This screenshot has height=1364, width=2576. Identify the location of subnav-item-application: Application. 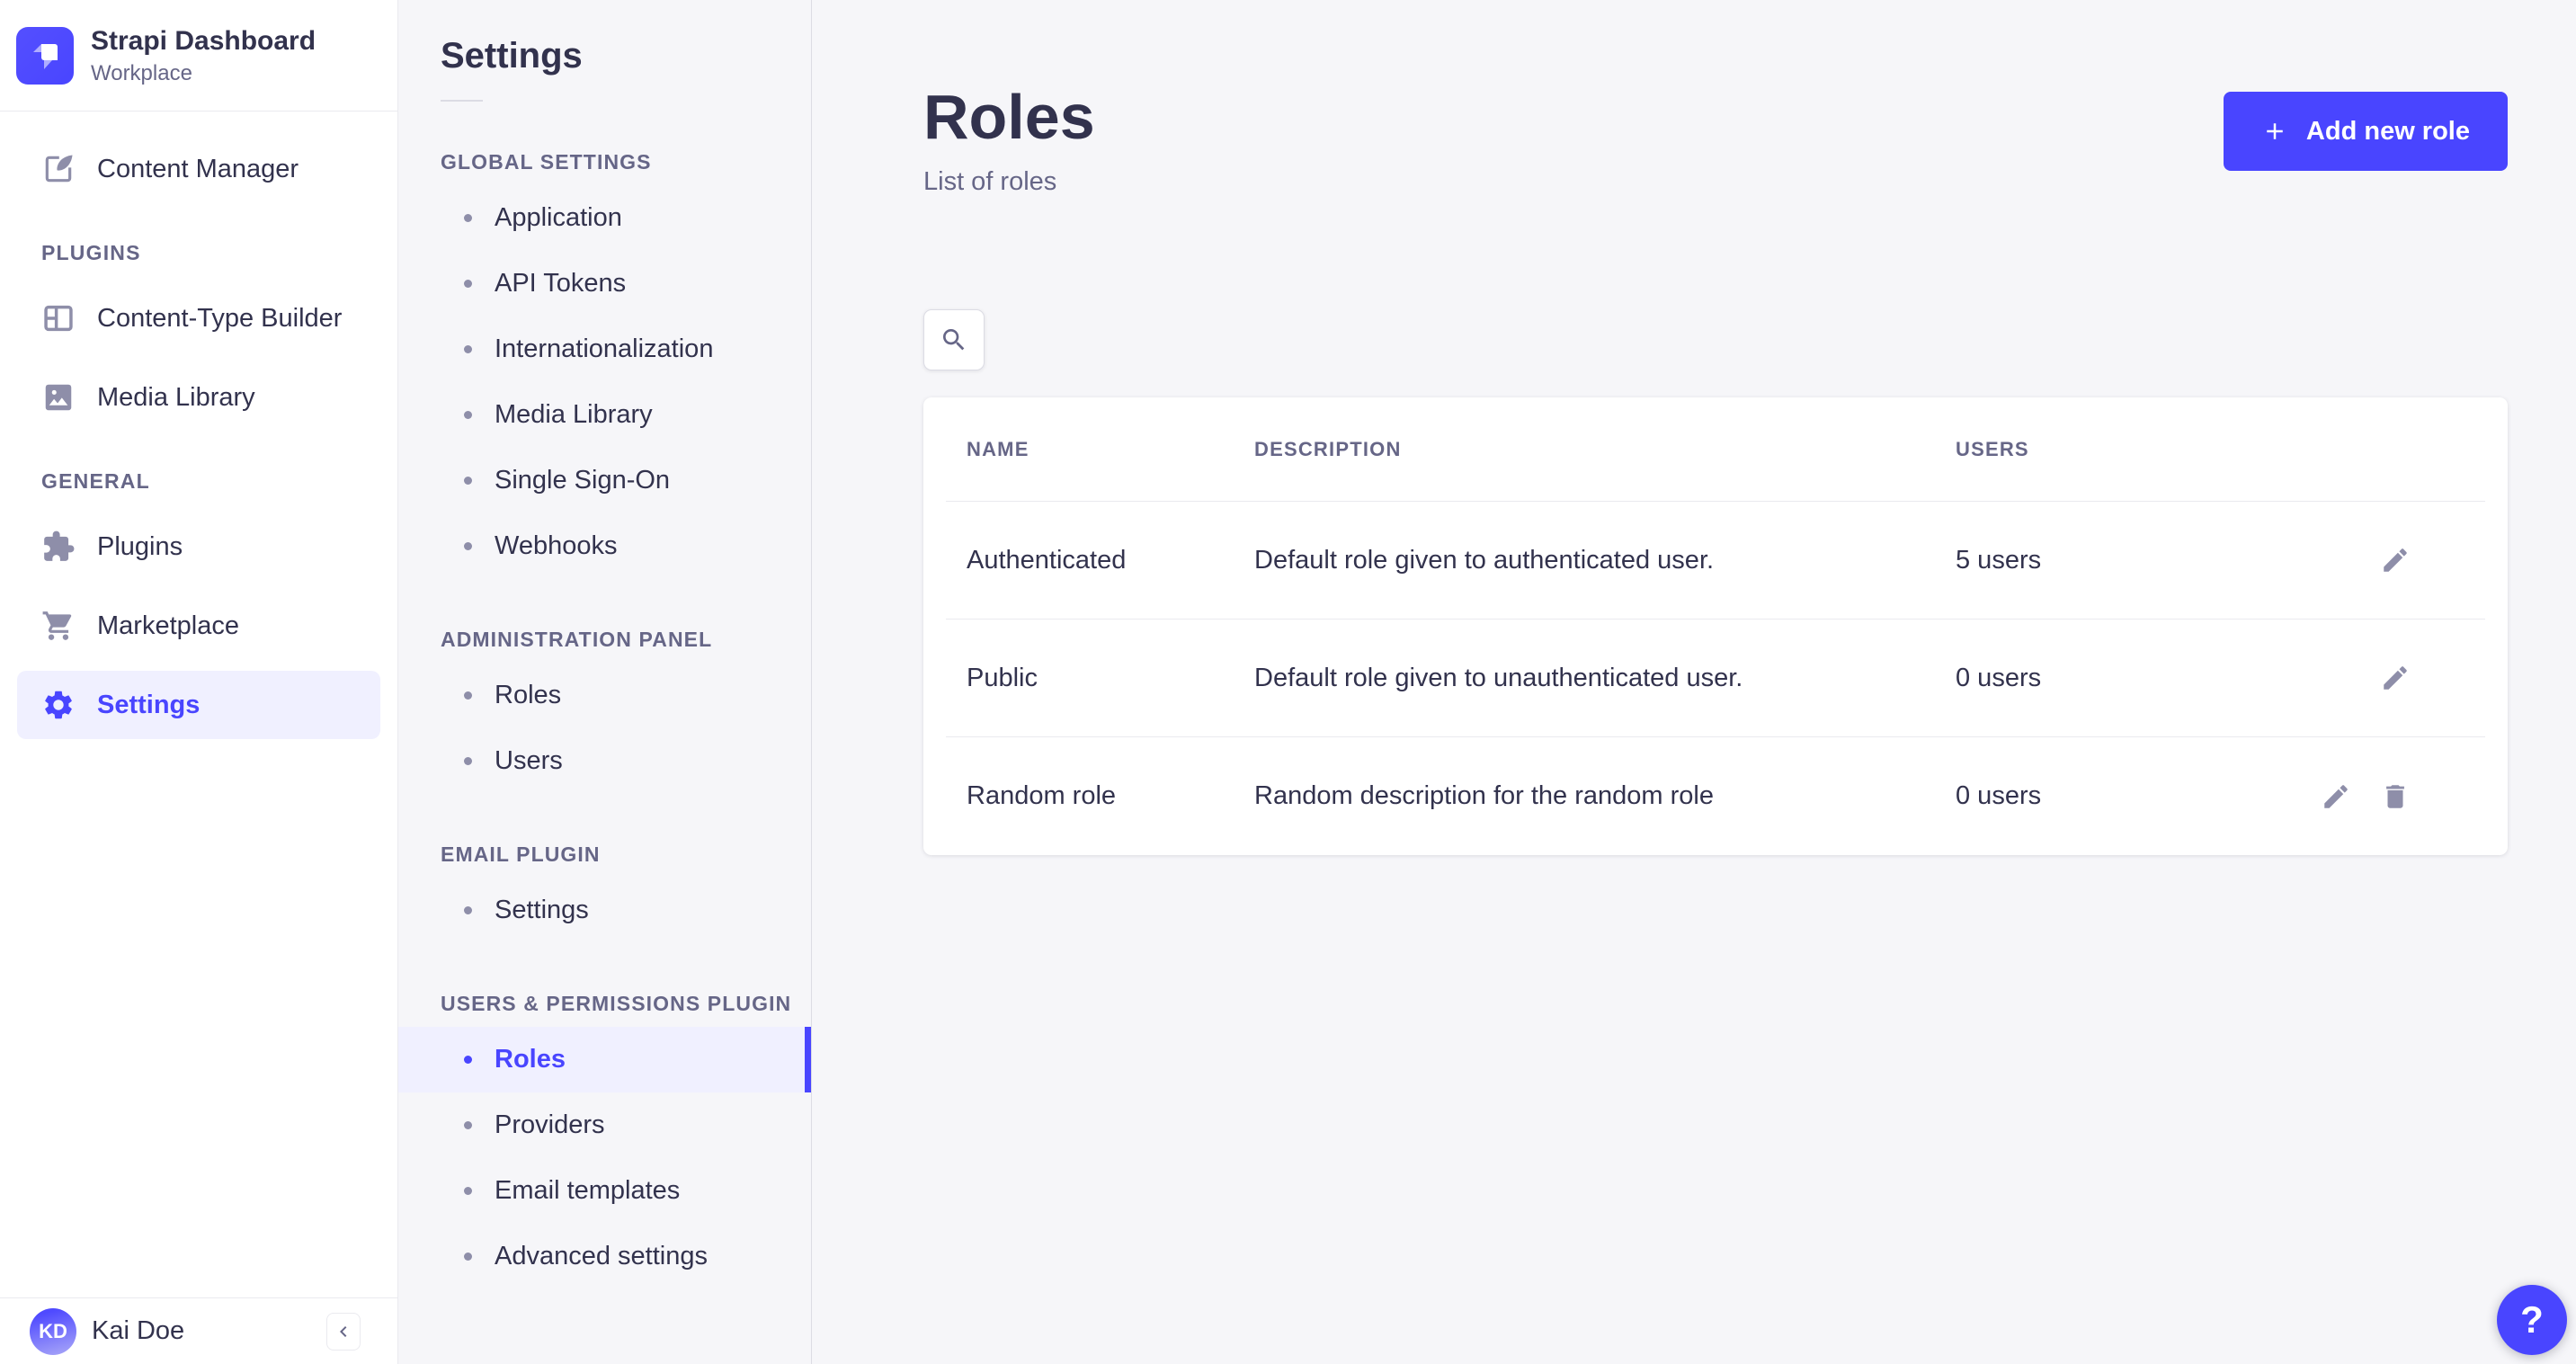
(605, 218).